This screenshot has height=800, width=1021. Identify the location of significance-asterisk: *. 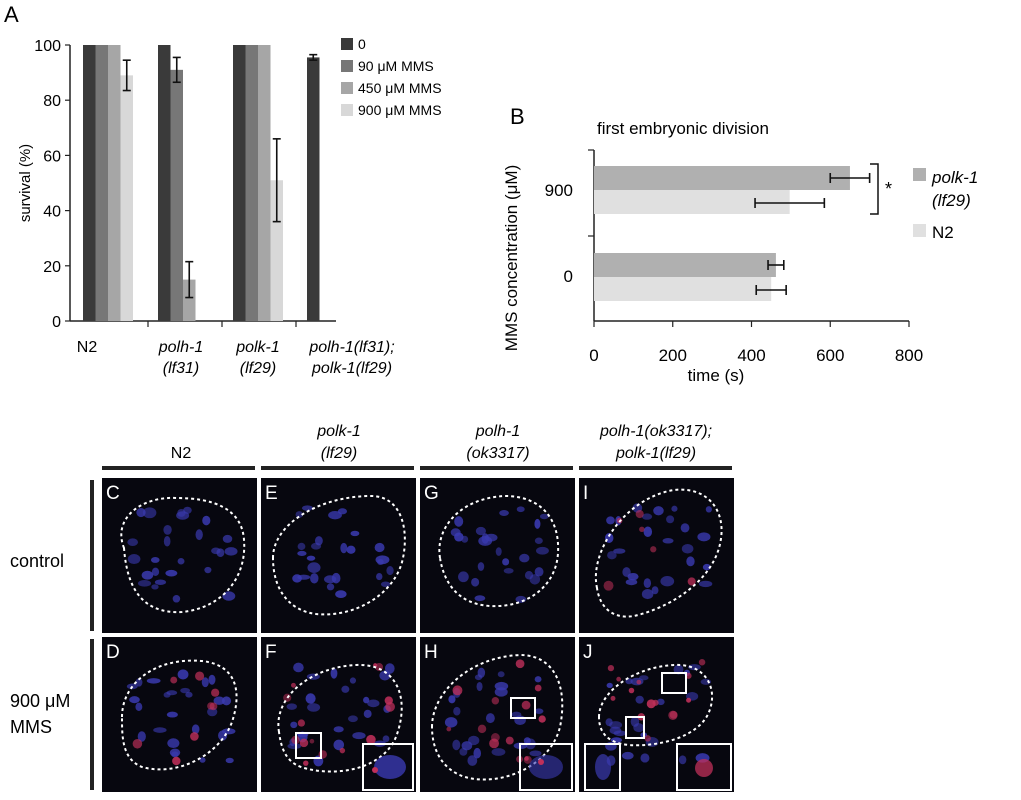
(888, 189).